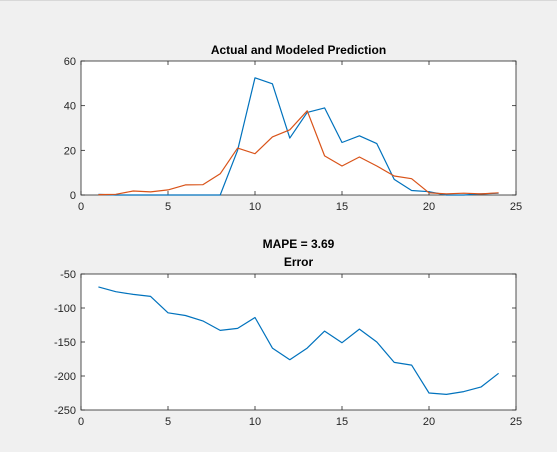  I want to click on chart-title: MAPE = 3.69, so click(299, 244).